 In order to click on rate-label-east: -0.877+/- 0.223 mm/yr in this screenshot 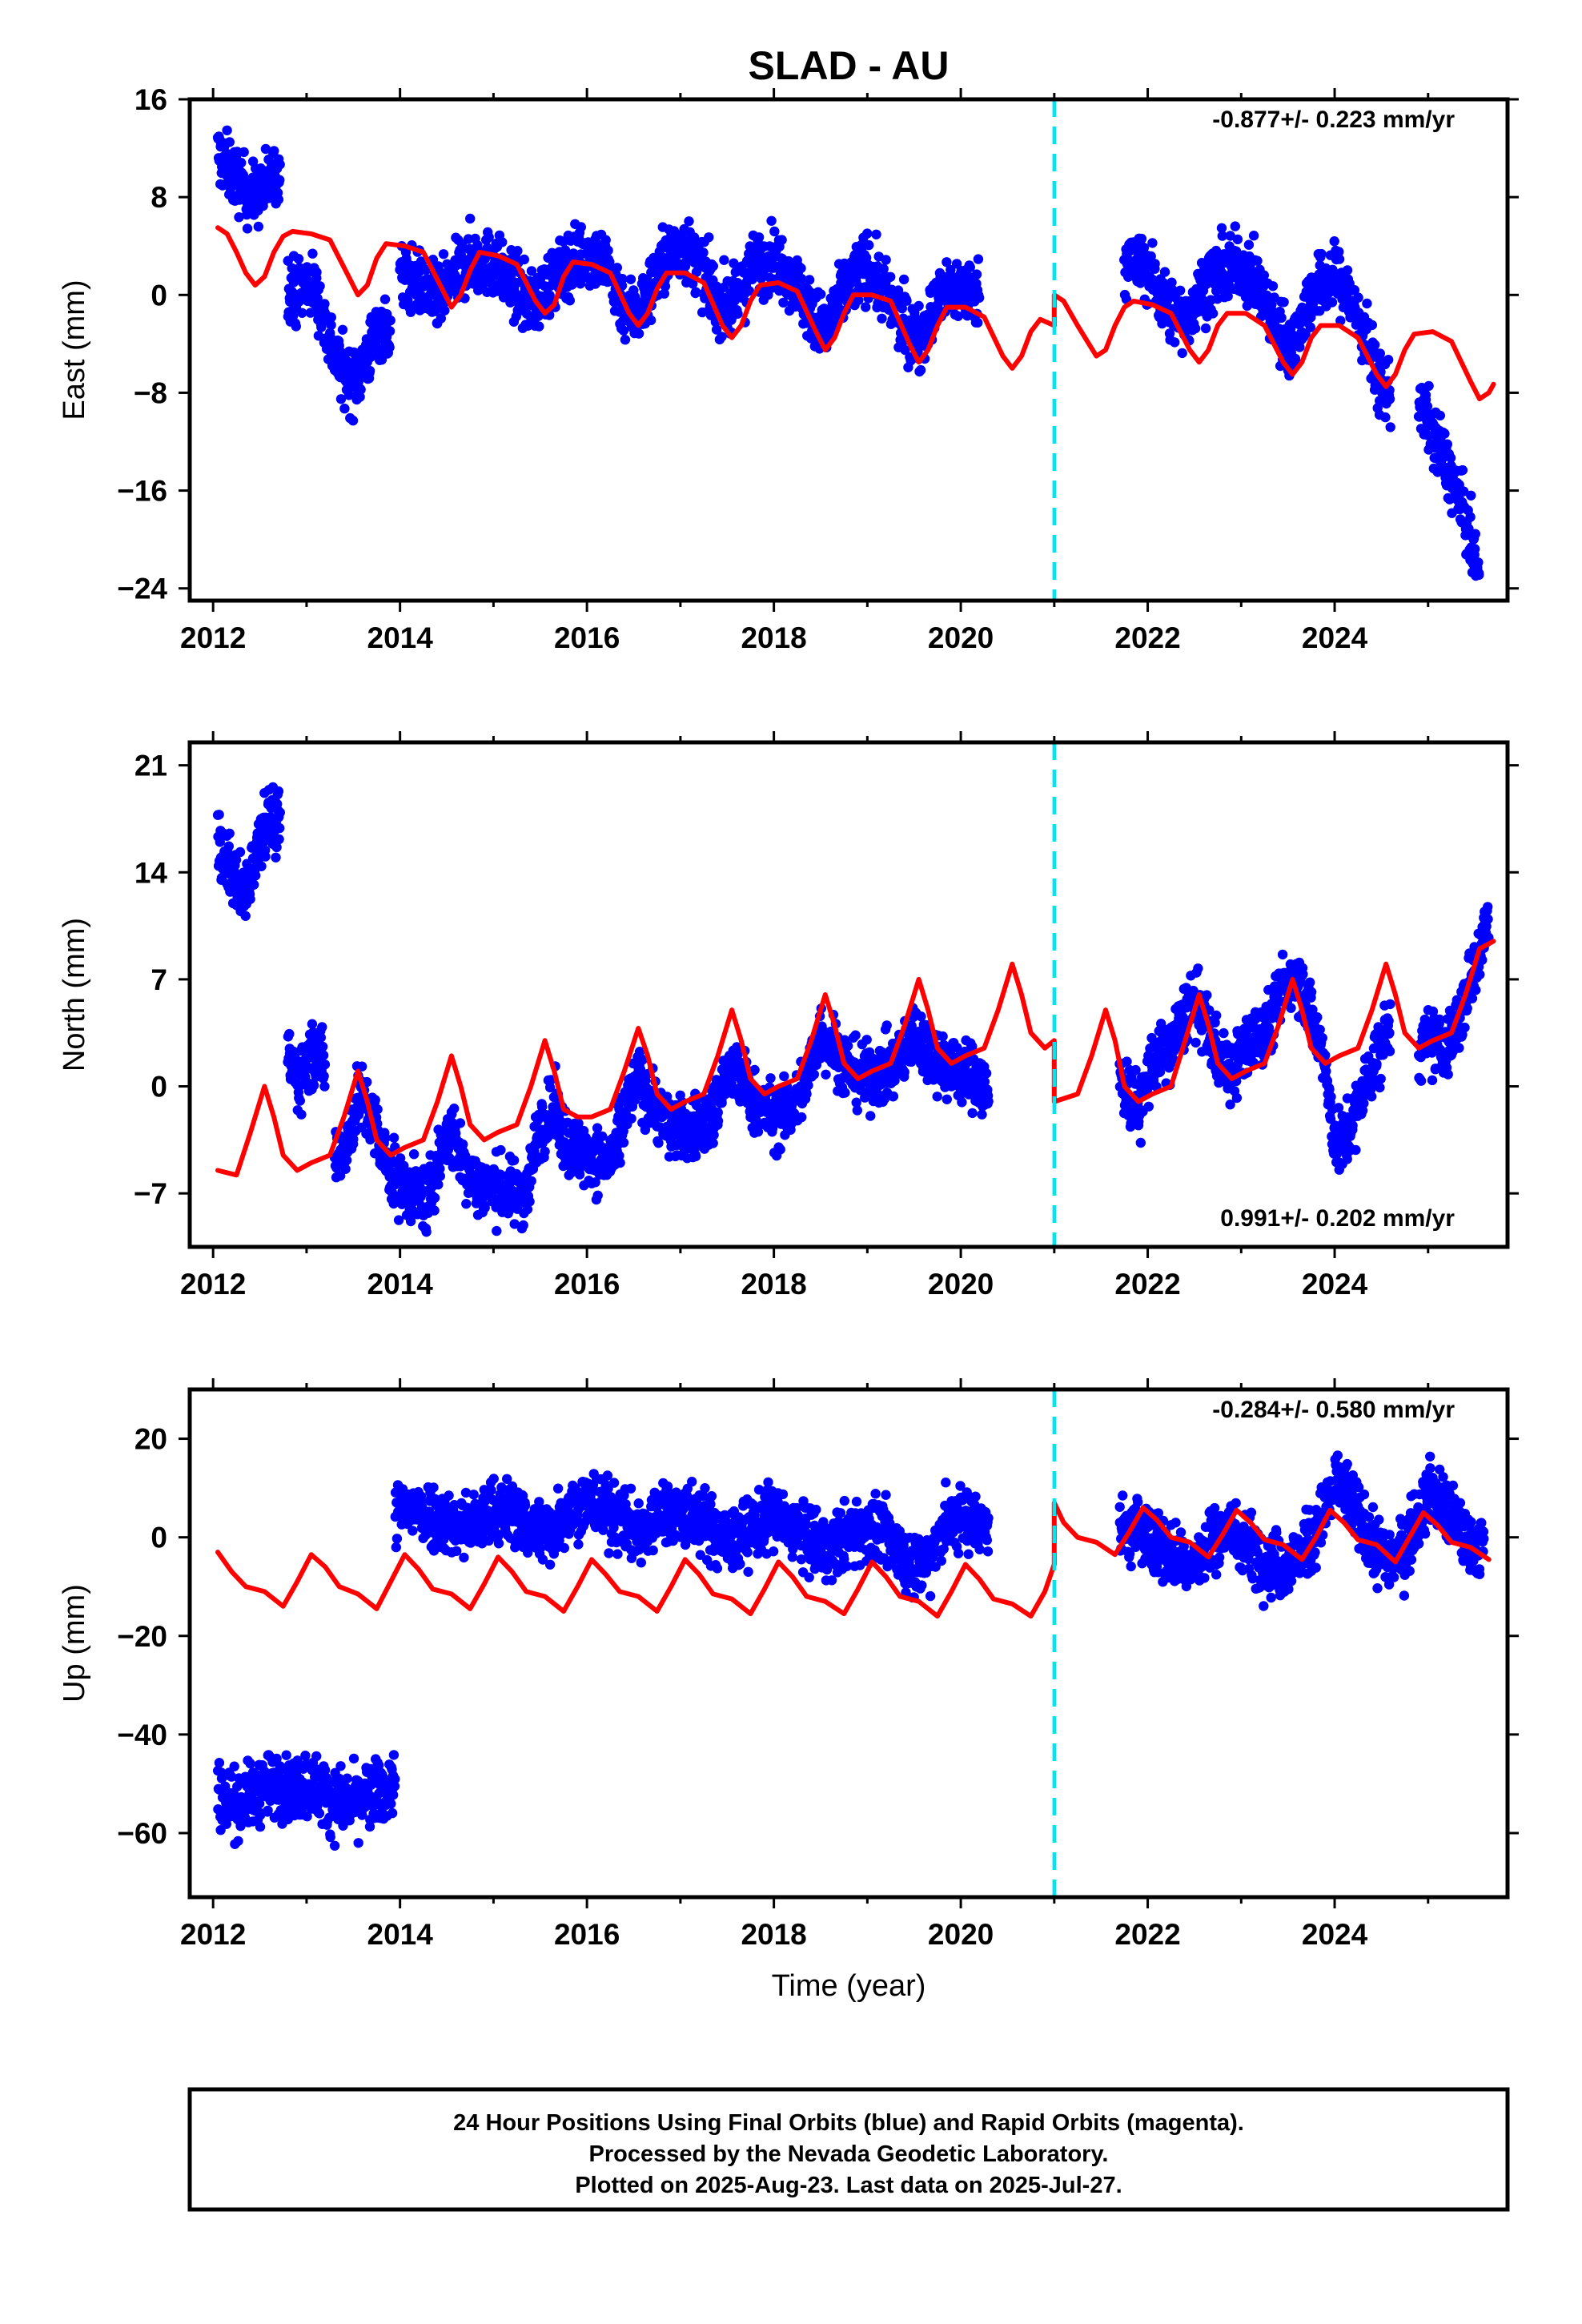, I will do `click(1333, 120)`.